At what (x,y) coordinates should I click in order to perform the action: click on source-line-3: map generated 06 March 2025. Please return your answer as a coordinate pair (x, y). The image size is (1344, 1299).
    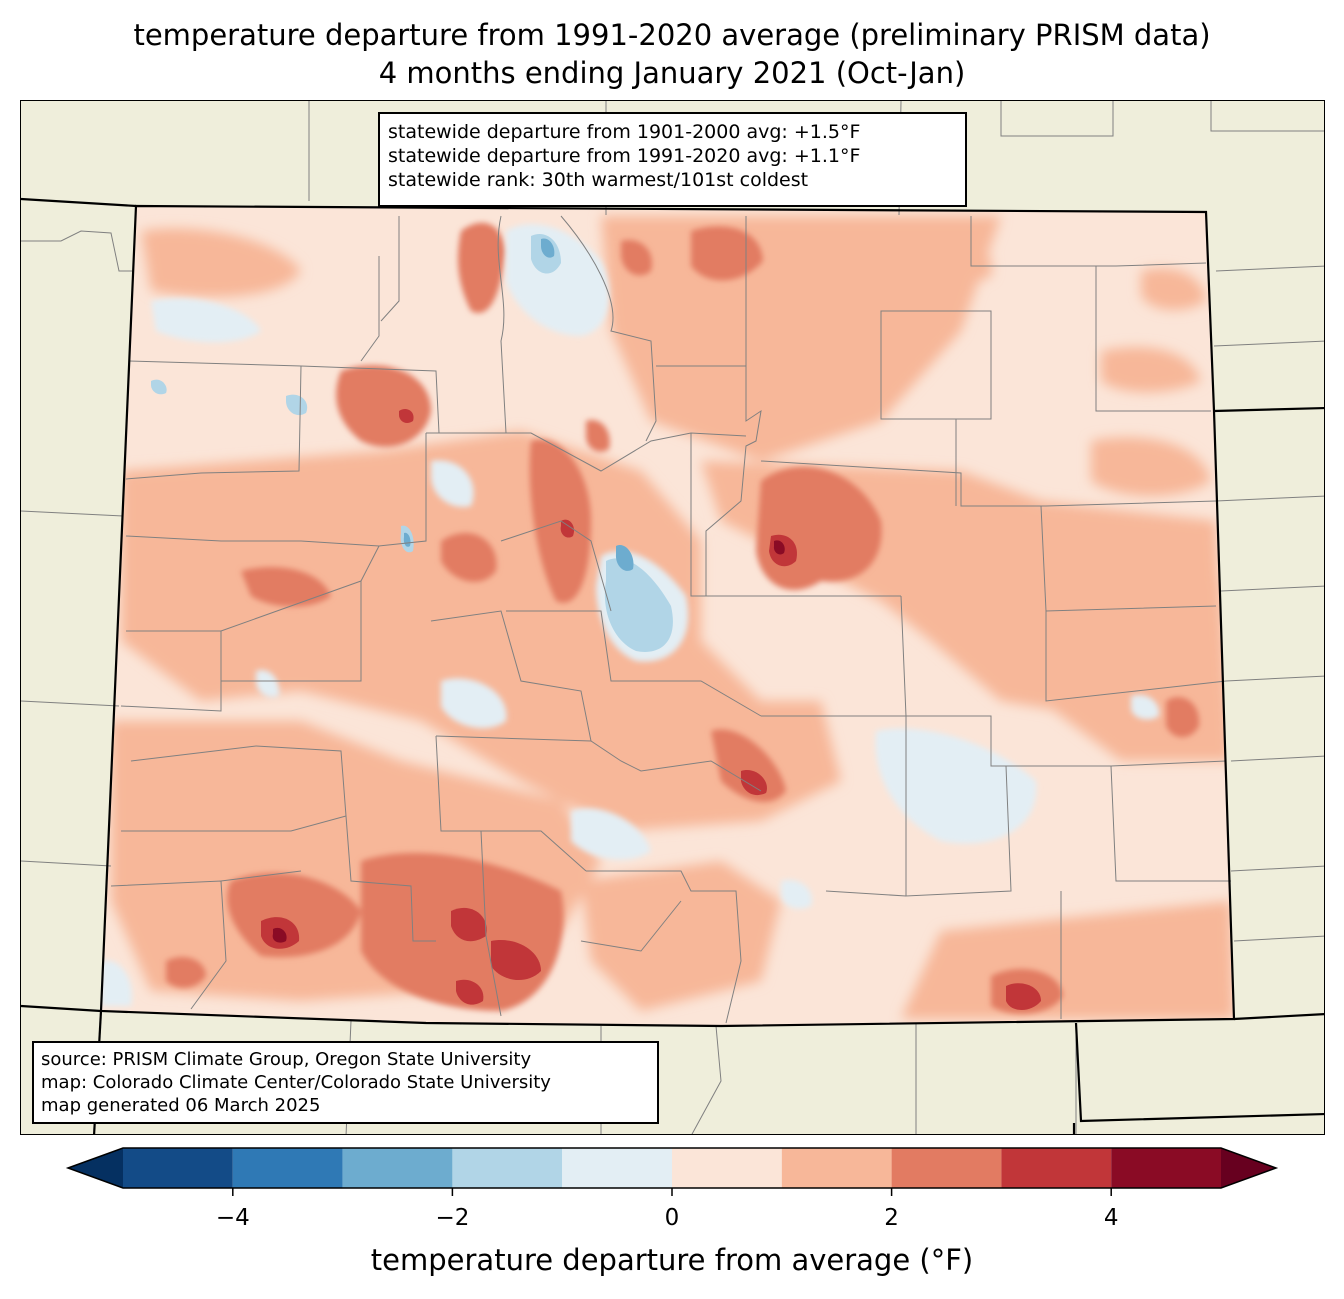
    Looking at the image, I should click on (181, 1105).